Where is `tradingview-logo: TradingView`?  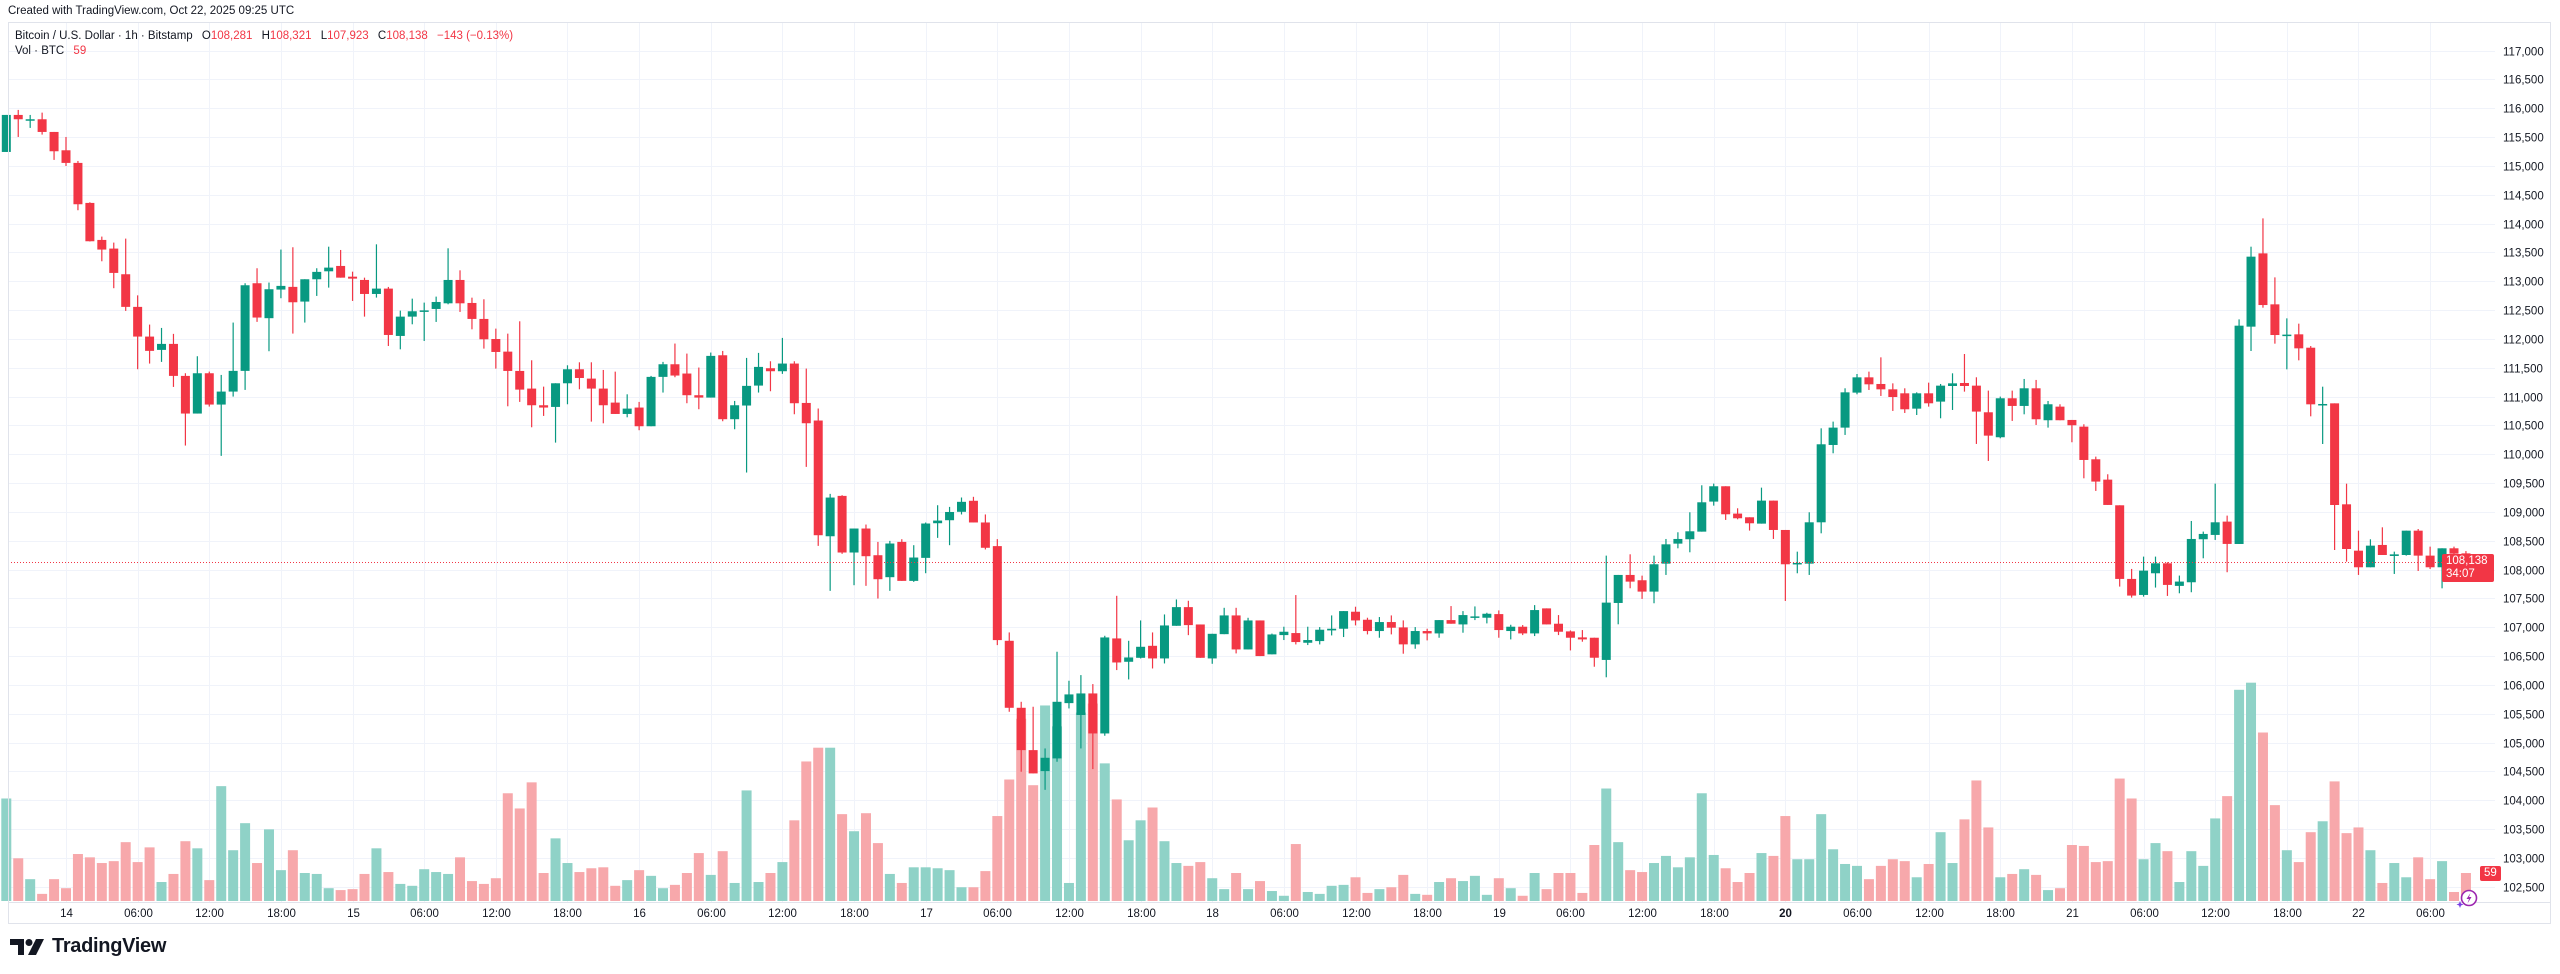
tradingview-logo: TradingView is located at coordinates (88, 946).